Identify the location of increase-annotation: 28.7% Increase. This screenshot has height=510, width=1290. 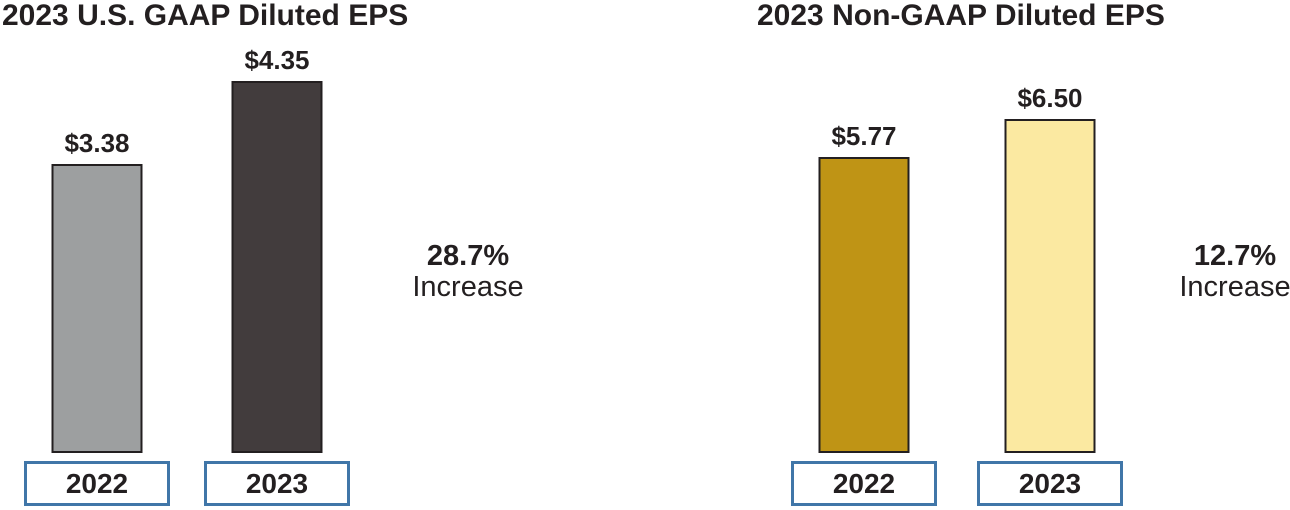
(468, 272).